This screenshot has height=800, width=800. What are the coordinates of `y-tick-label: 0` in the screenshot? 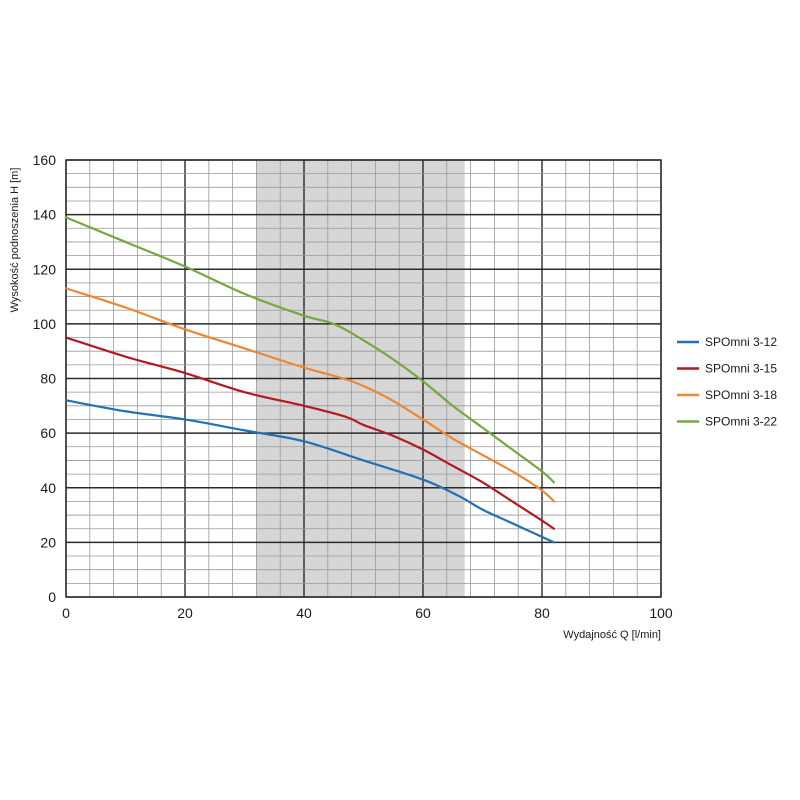 It's located at (52, 597).